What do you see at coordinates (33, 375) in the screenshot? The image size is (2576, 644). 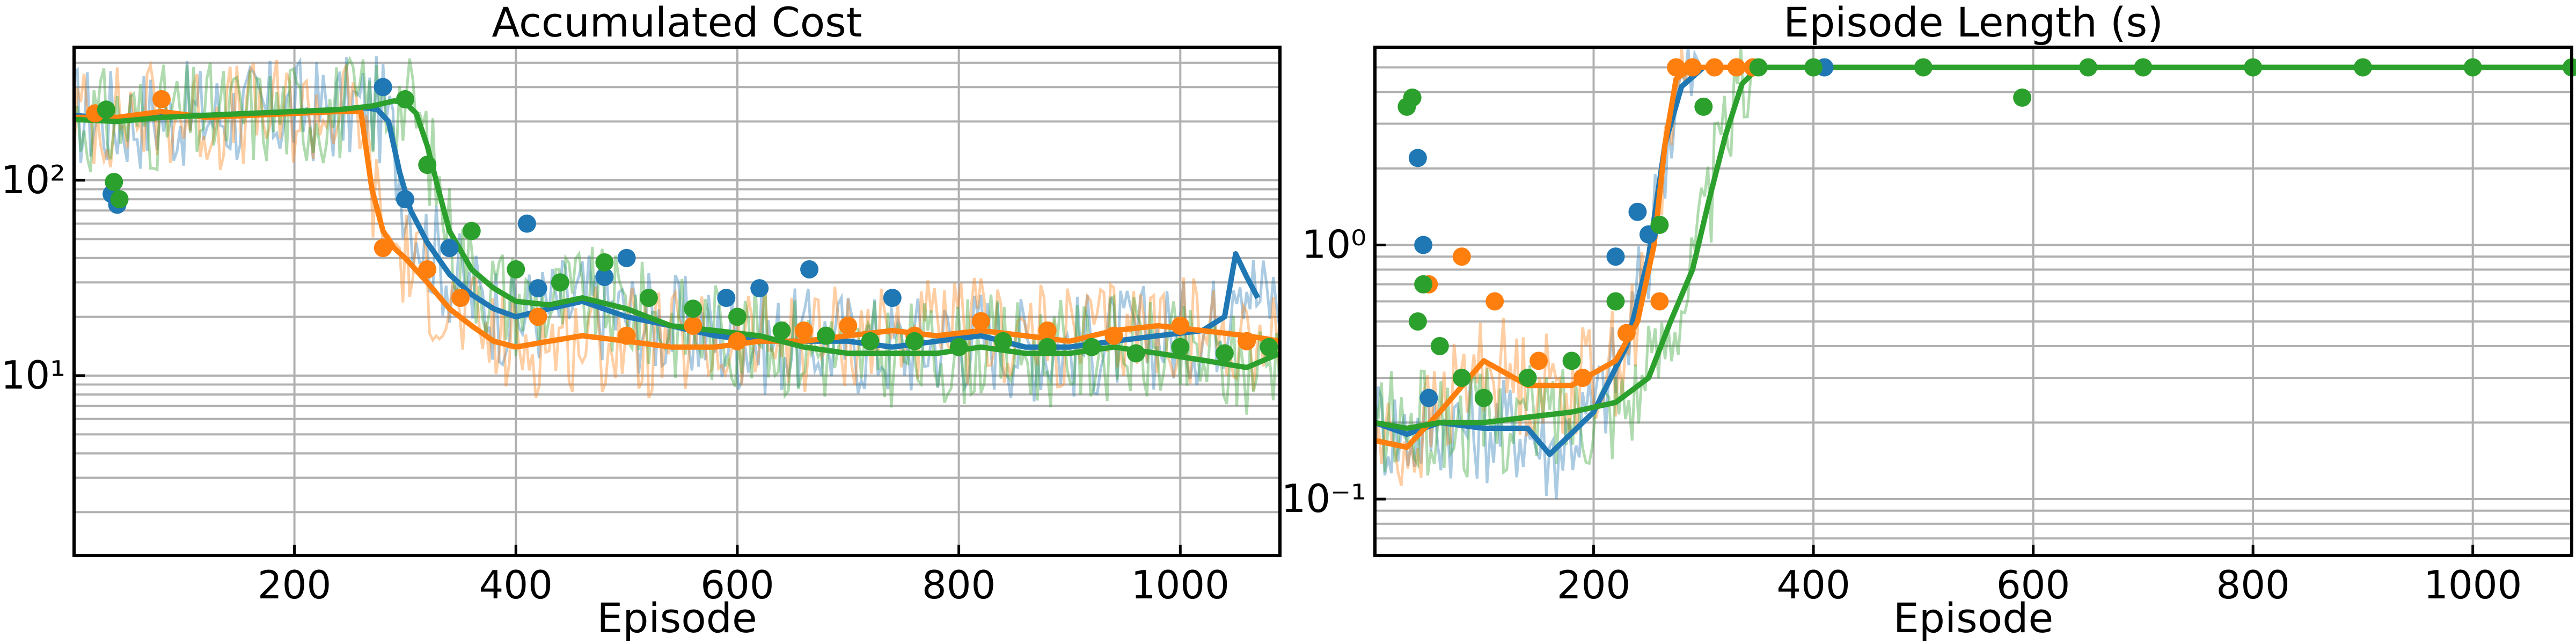 I see `y-tick-label: 10¹` at bounding box center [33, 375].